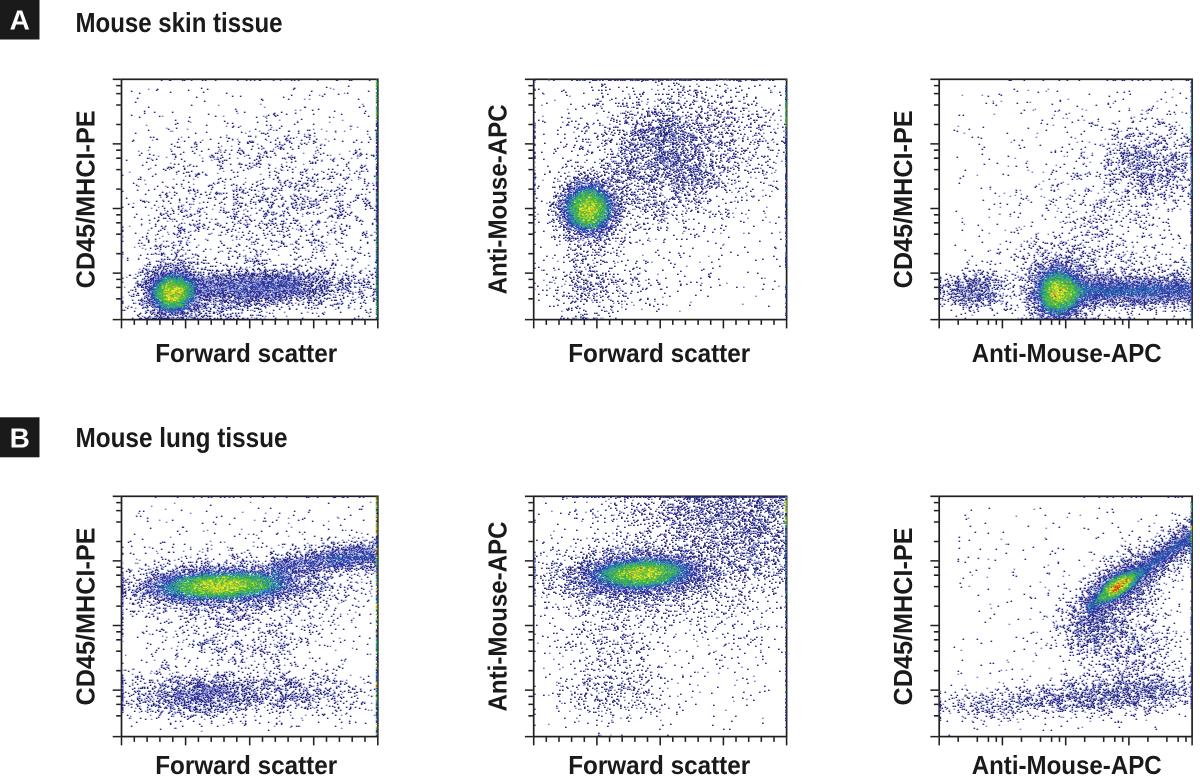 The image size is (1200, 778). Describe the element at coordinates (20, 20) in the screenshot. I see `svg-text: A` at that location.